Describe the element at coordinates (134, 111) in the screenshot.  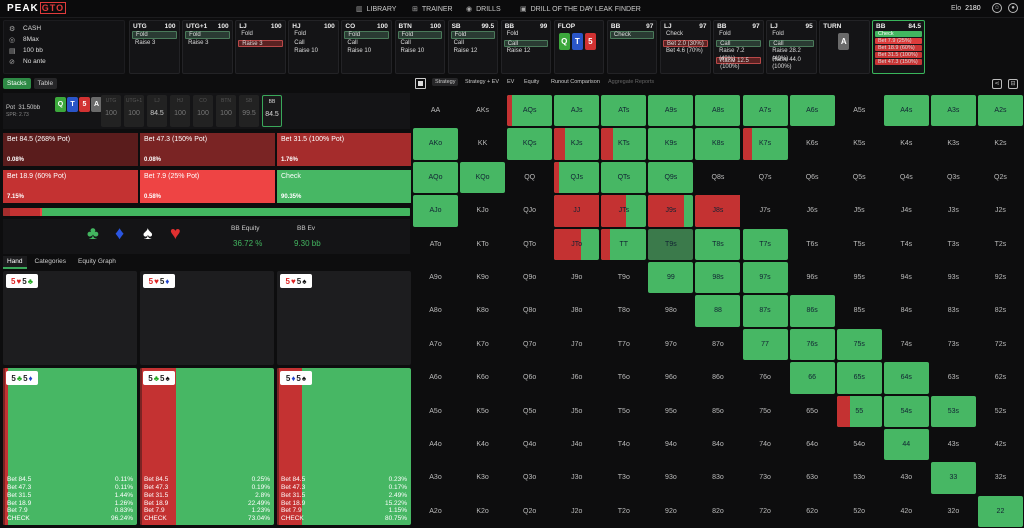
I see `stack-utg+1: UTG+1 100` at that location.